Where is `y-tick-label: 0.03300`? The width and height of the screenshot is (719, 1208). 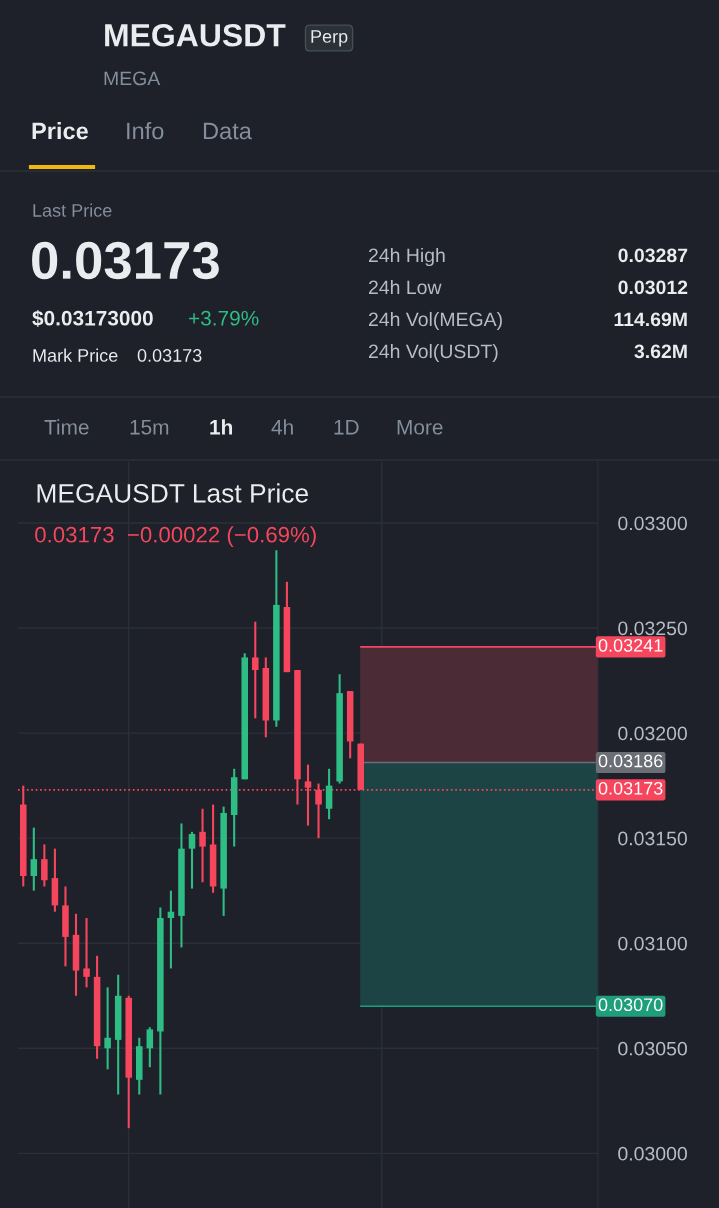
y-tick-label: 0.03300 is located at coordinates (652, 523).